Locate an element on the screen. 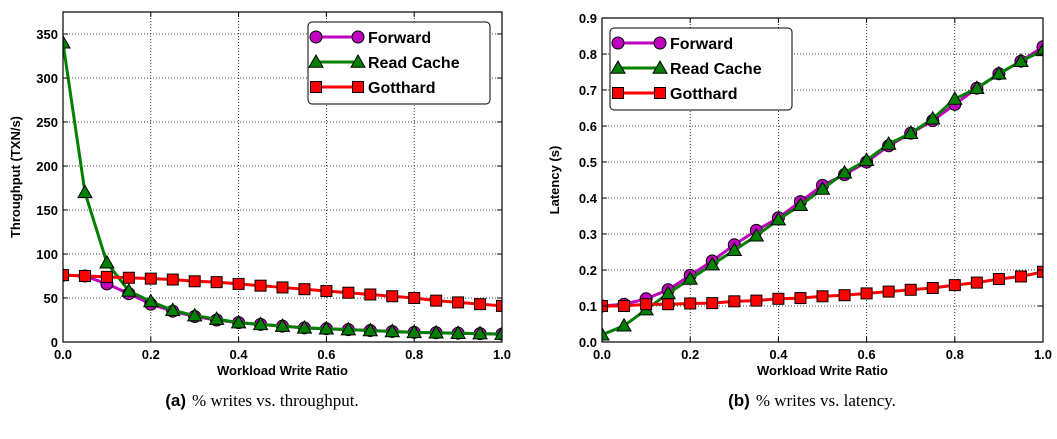  y-axis-label: Throughput (TXN/s) is located at coordinates (15, 177).